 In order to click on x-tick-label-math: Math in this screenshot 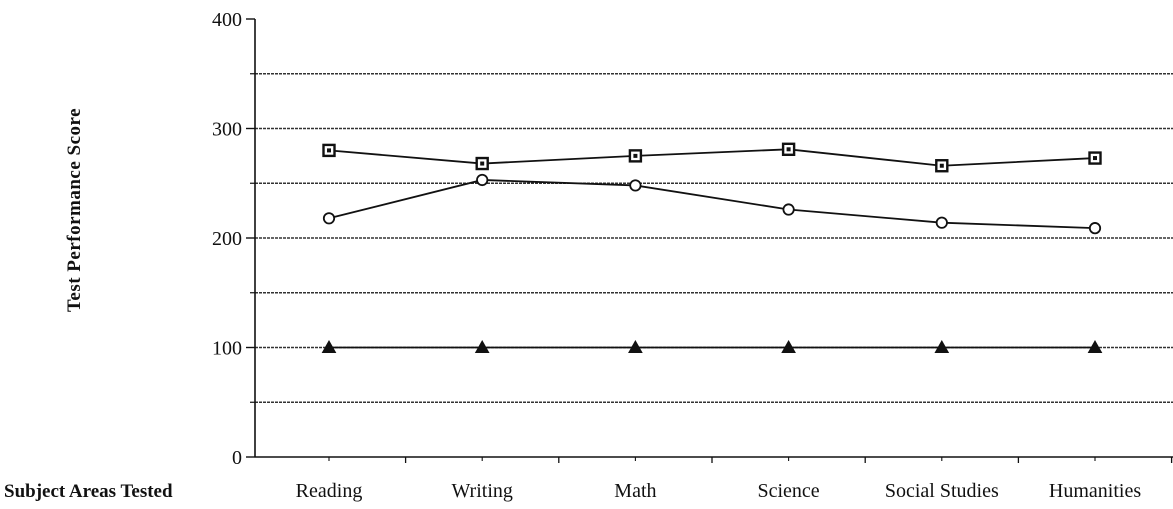, I will do `click(635, 491)`.